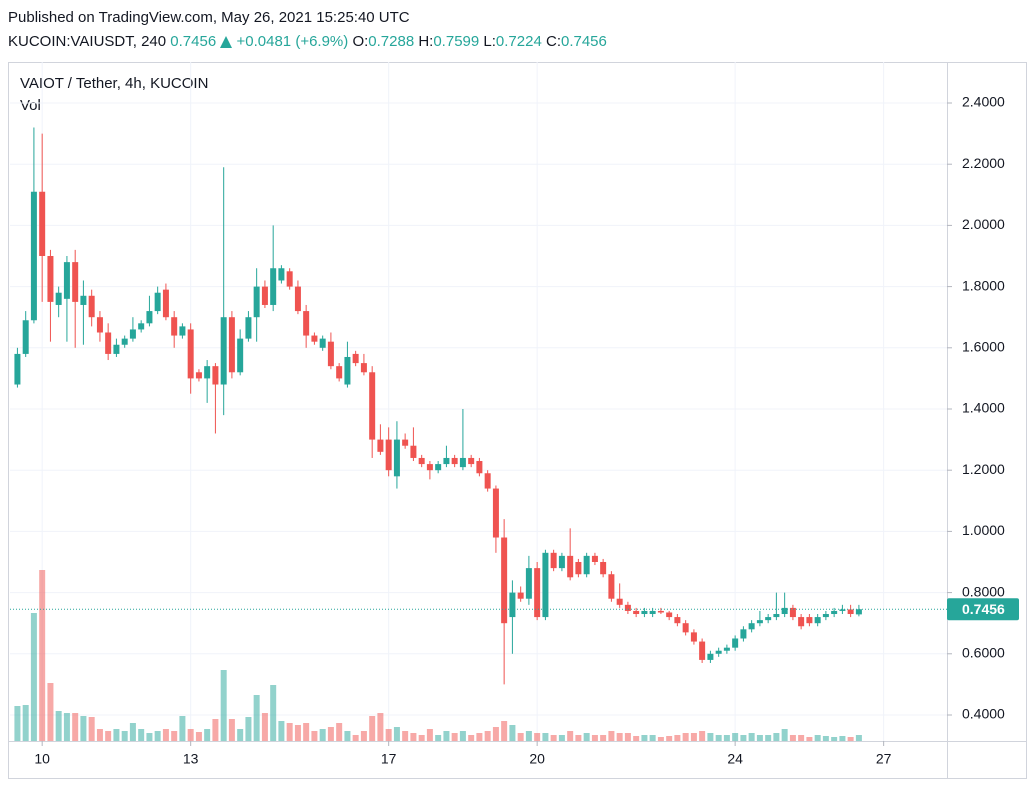 The width and height of the screenshot is (1035, 787). Describe the element at coordinates (583, 41) in the screenshot. I see `close-value: 0.7456` at that location.